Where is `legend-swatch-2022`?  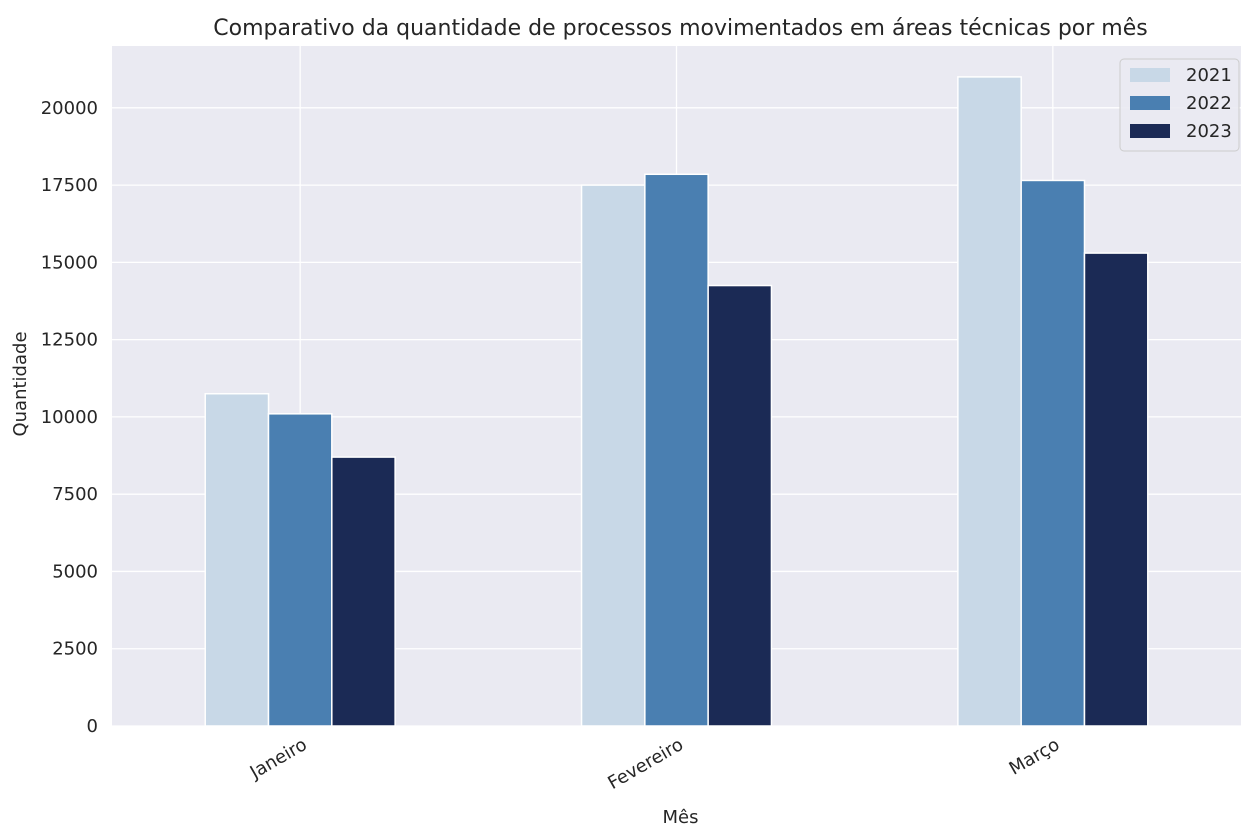 legend-swatch-2022 is located at coordinates (1150, 103).